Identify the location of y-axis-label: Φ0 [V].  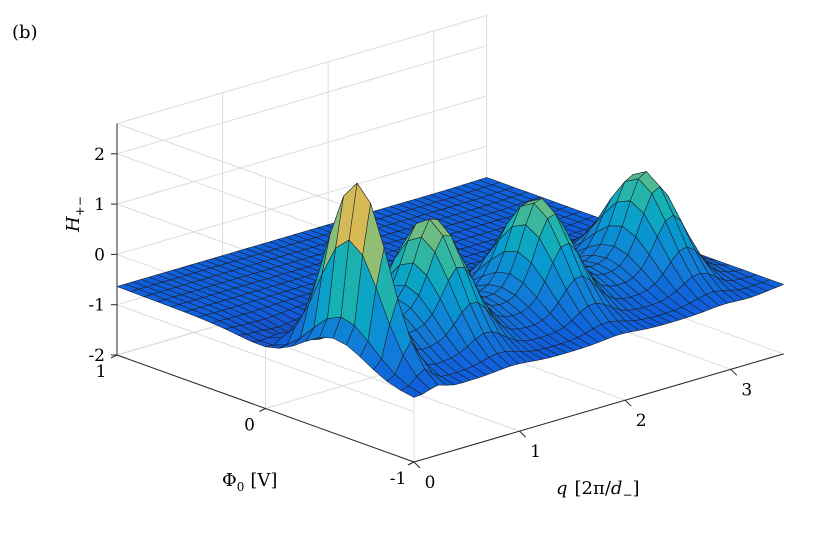
(249, 482).